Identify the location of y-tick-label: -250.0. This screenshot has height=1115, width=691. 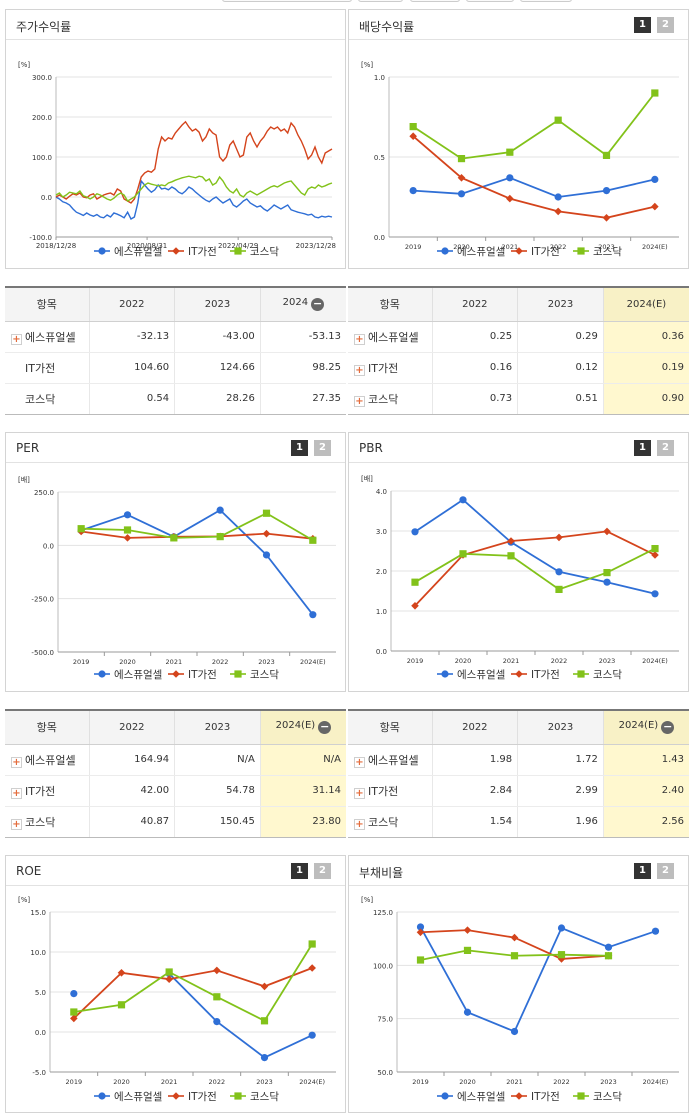
(42, 600).